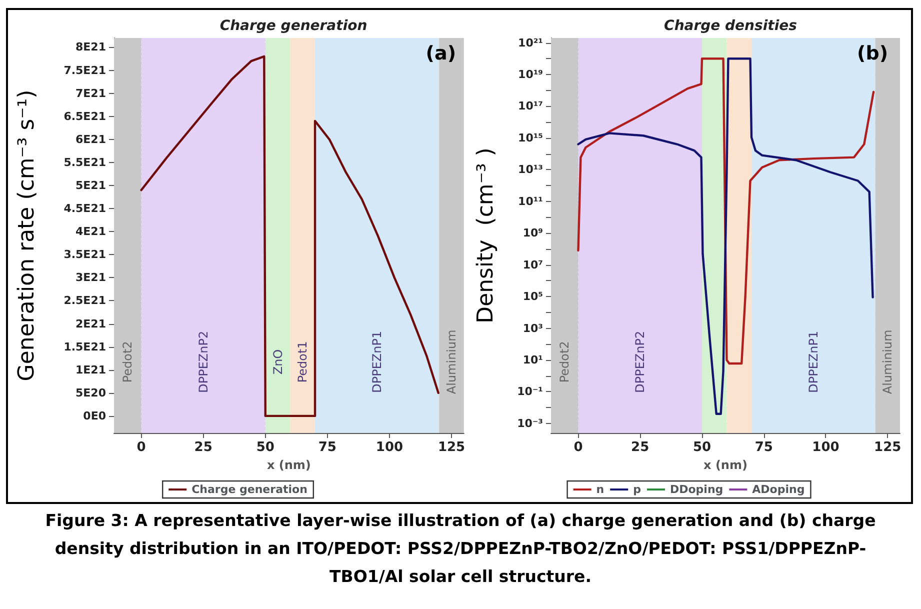 The height and width of the screenshot is (609, 921). Describe the element at coordinates (531, 106) in the screenshot. I see `y-tick-label: 10¹⁷` at that location.